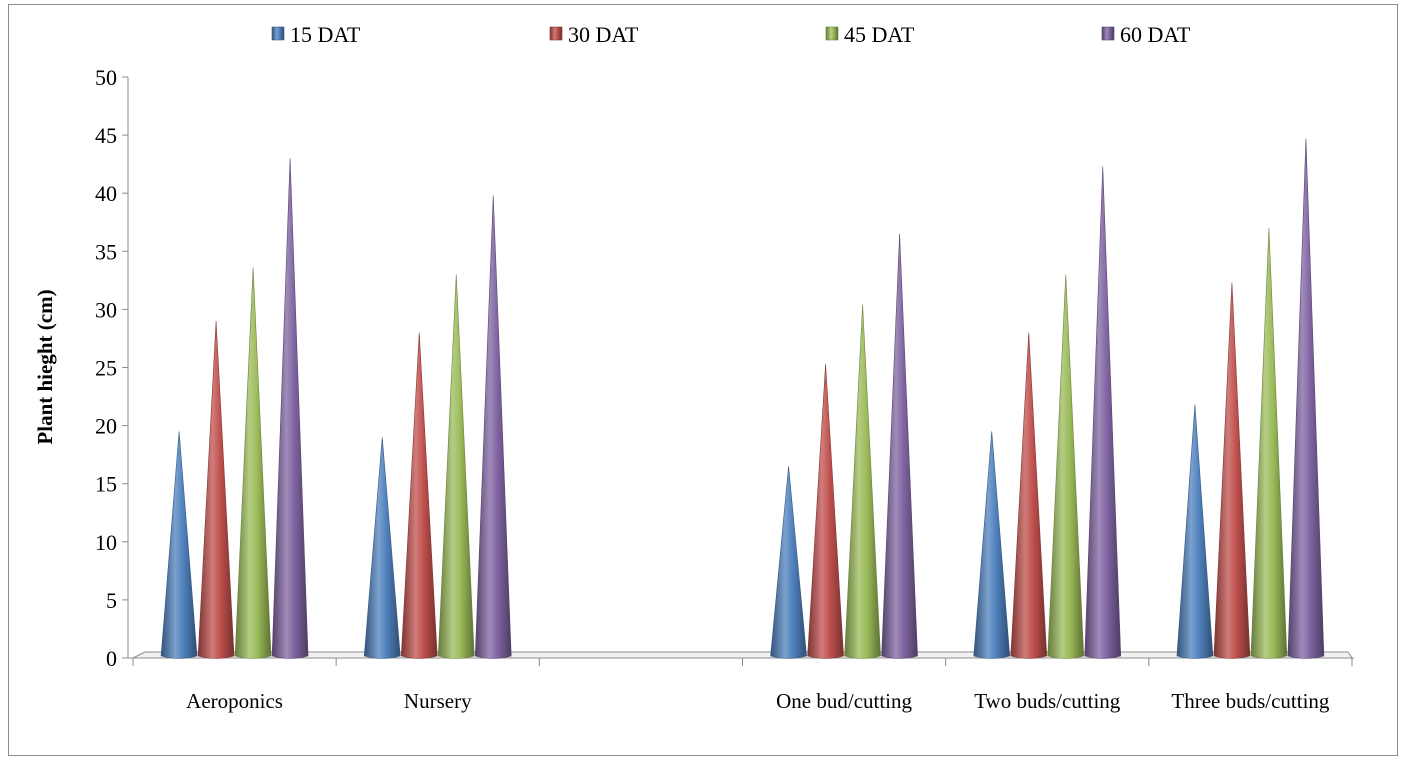 This screenshot has width=1406, height=761. Describe the element at coordinates (879, 34) in the screenshot. I see `legend-label: 45 DAT` at that location.